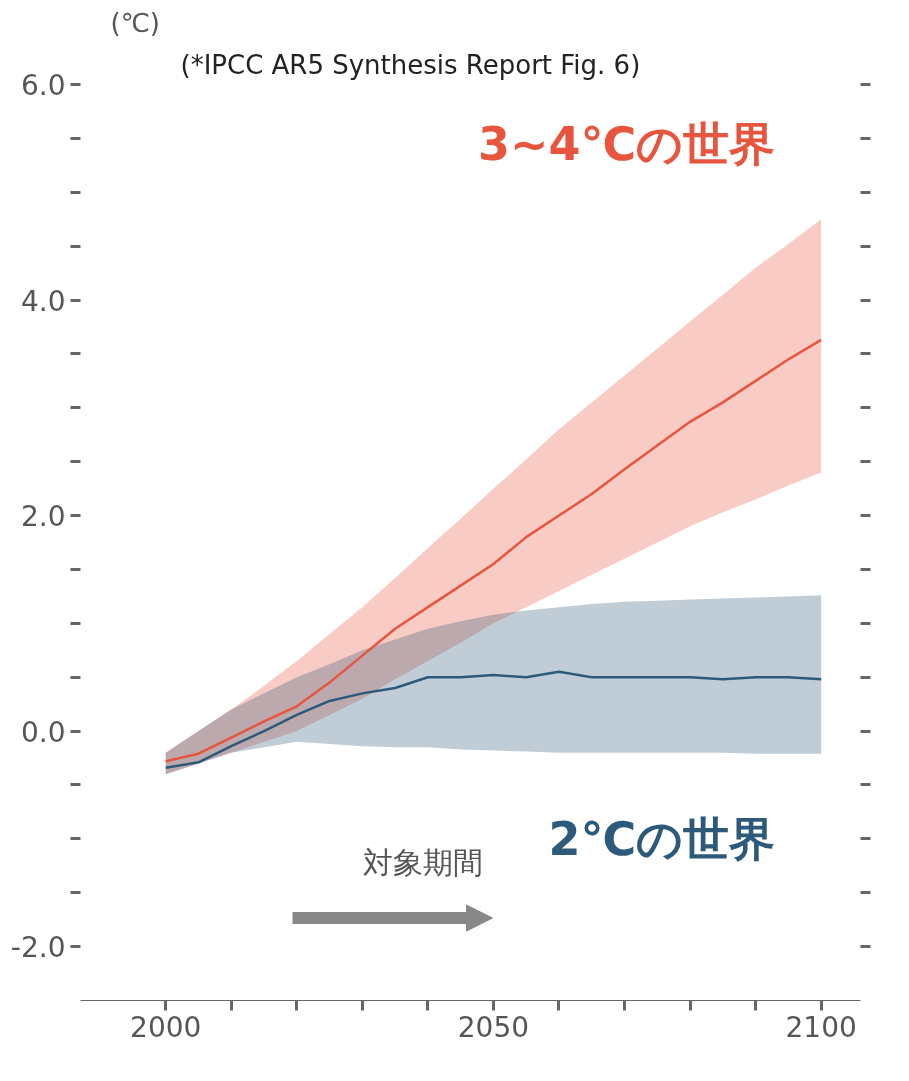  Describe the element at coordinates (43, 85) in the screenshot. I see `y-tick-label: 6.0` at that location.